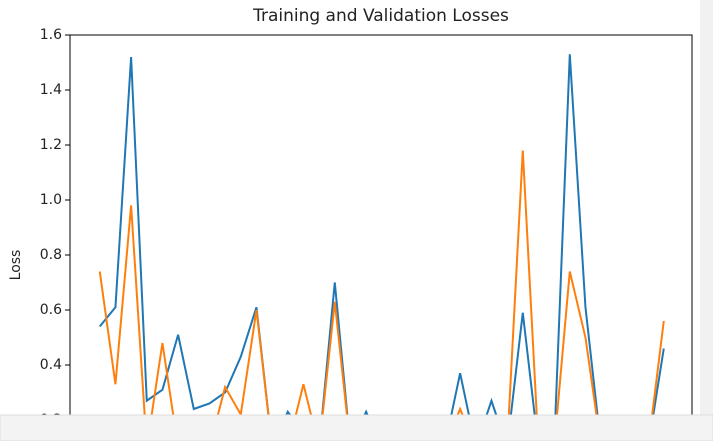 This screenshot has height=441, width=713. What do you see at coordinates (706, 207) in the screenshot?
I see `scrollbar` at bounding box center [706, 207].